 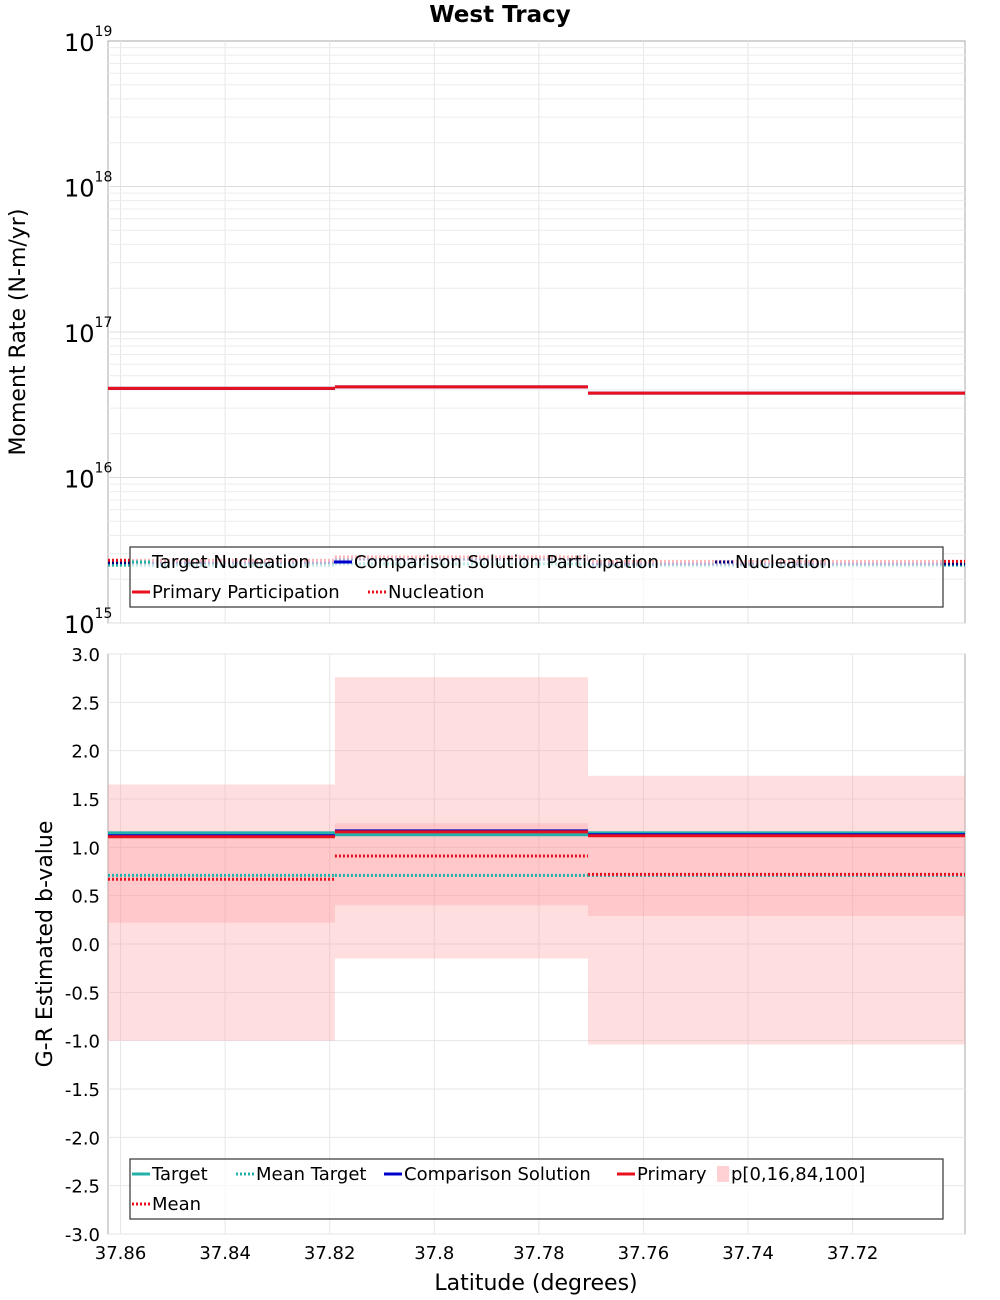 I want to click on moment-rate-legend-box, so click(x=536, y=577).